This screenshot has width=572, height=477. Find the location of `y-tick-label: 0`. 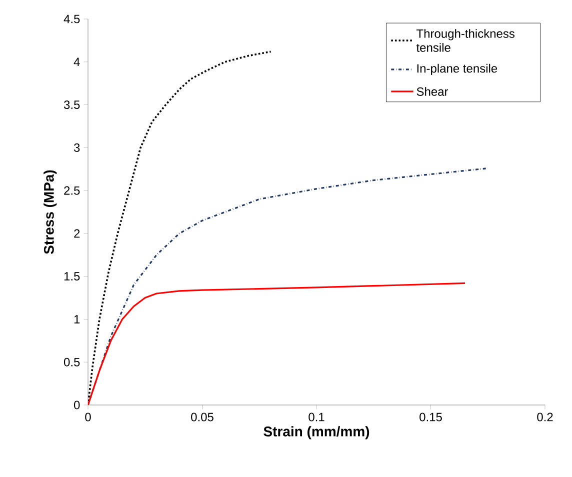

y-tick-label: 0 is located at coordinates (77, 405).